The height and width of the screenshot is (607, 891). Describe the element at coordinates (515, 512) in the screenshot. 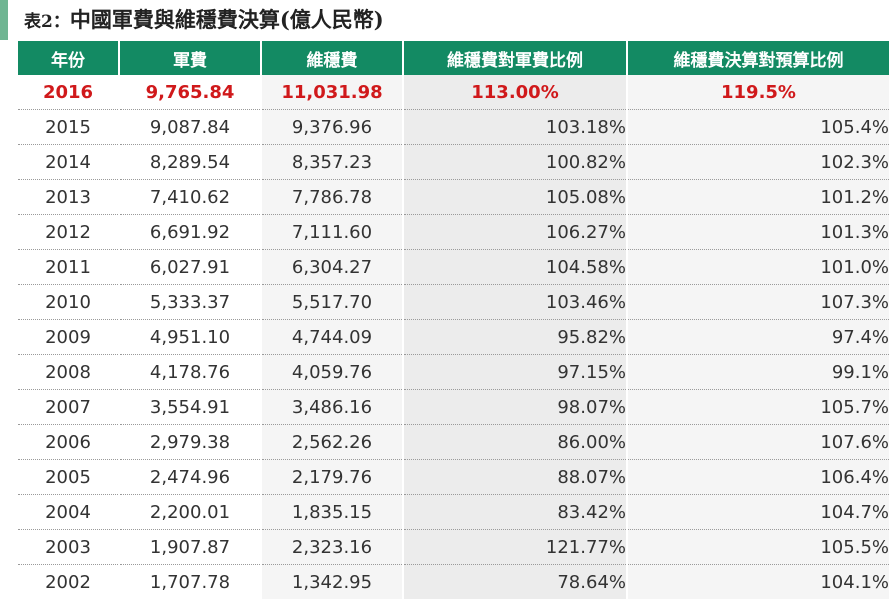

I see `ratio-cell: 83.42%` at that location.